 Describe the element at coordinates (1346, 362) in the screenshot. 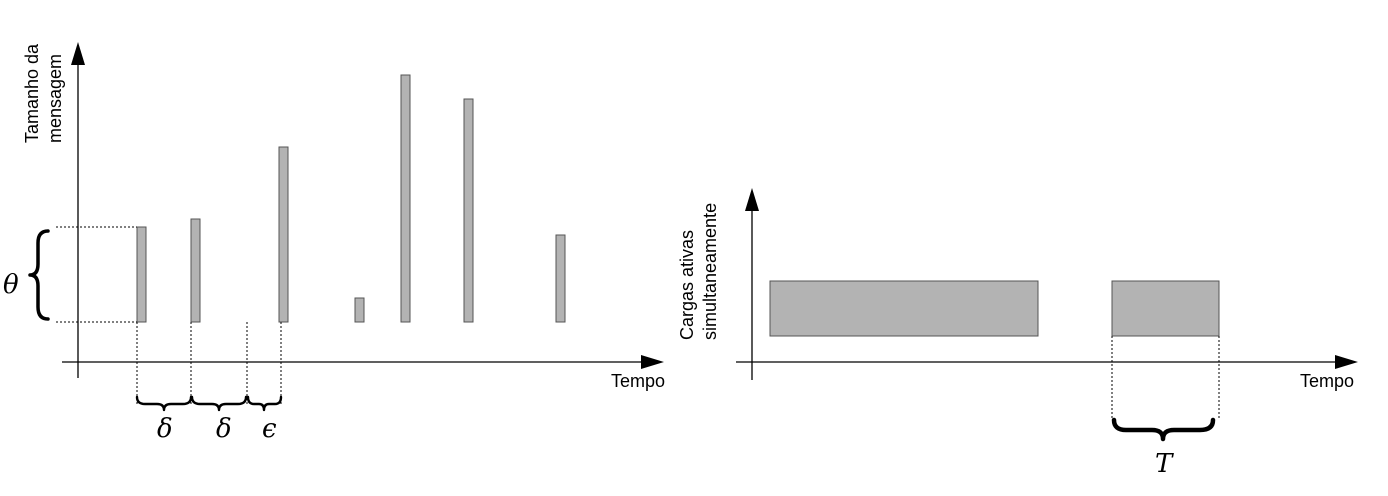

I see `right-x-axis-arrowhead` at that location.